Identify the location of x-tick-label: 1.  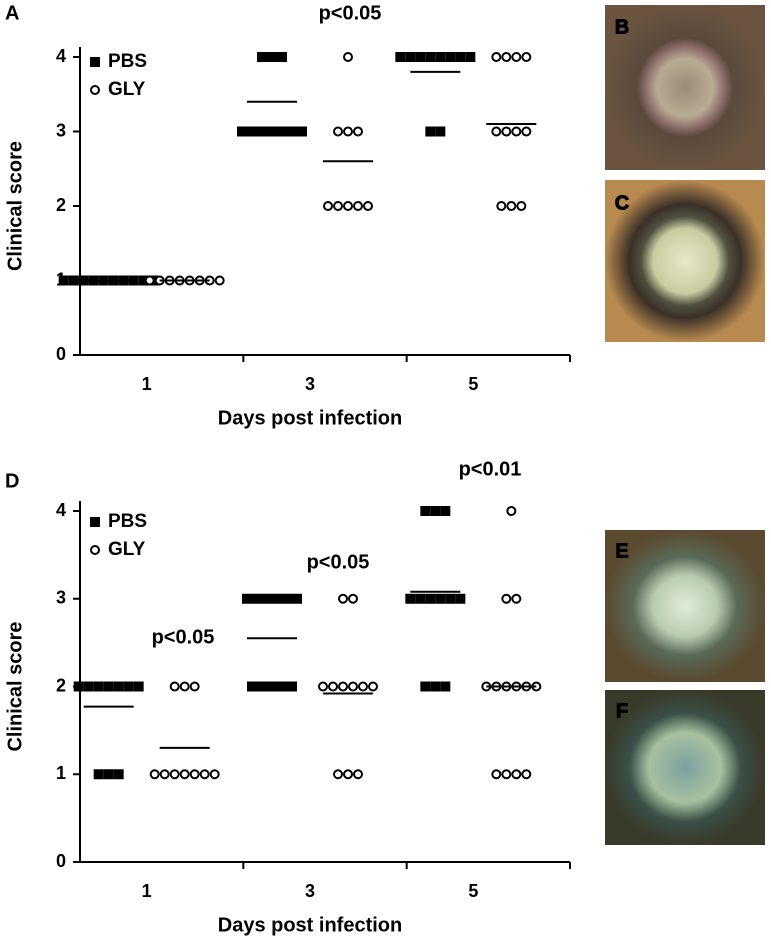
(147, 384).